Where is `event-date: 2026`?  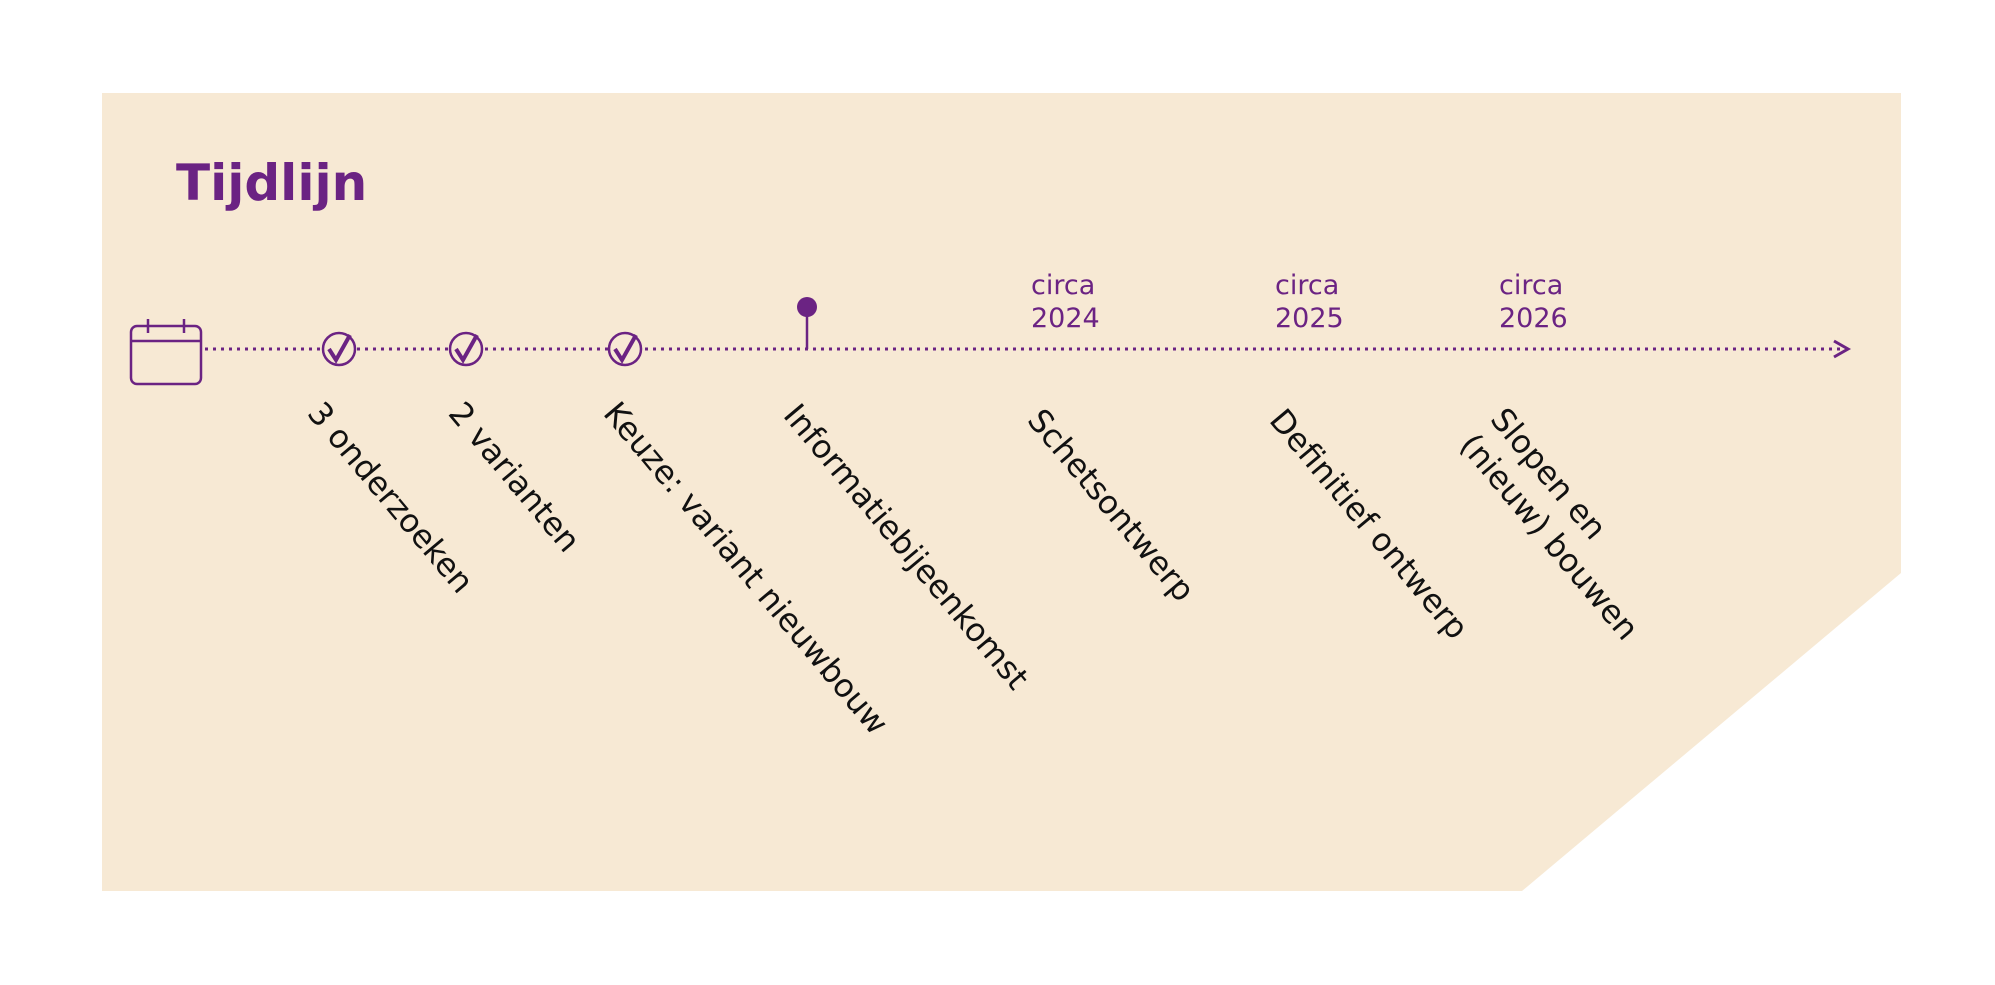
event-date: 2026 is located at coordinates (1533, 318).